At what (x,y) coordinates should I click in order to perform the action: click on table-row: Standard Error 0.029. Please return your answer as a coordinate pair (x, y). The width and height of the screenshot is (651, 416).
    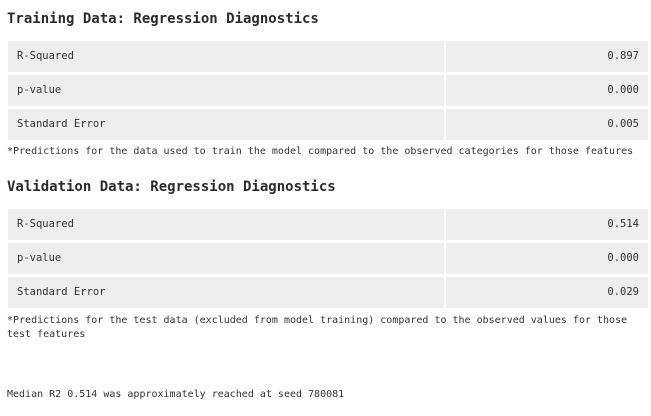
    Looking at the image, I should click on (328, 292).